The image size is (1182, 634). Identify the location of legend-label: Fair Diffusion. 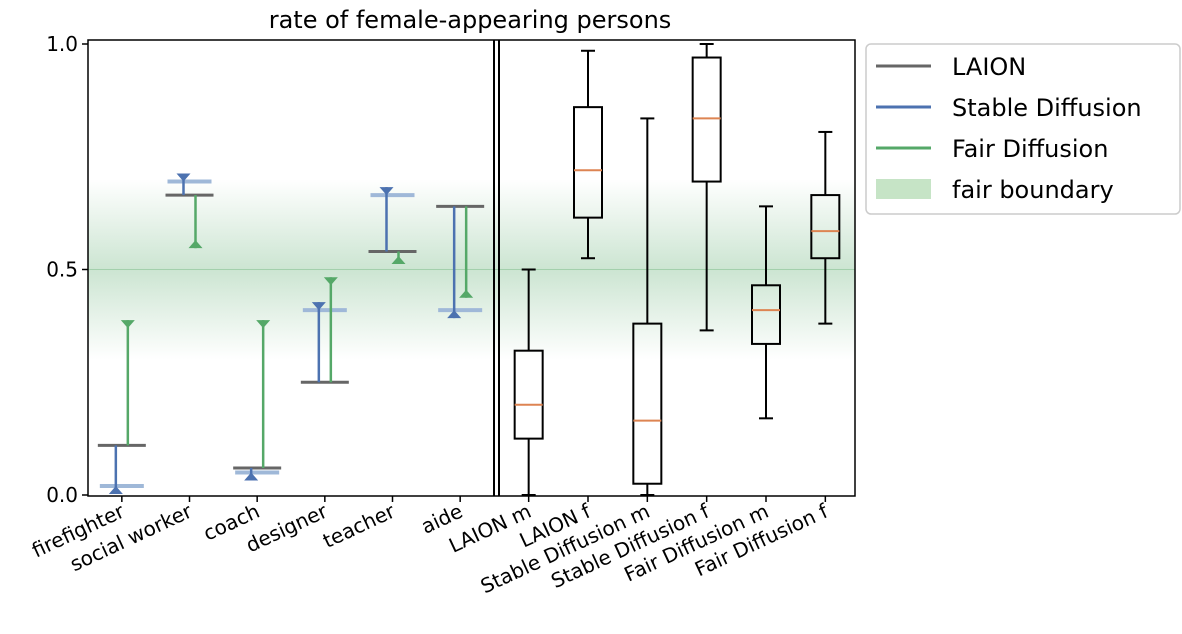
(1030, 149).